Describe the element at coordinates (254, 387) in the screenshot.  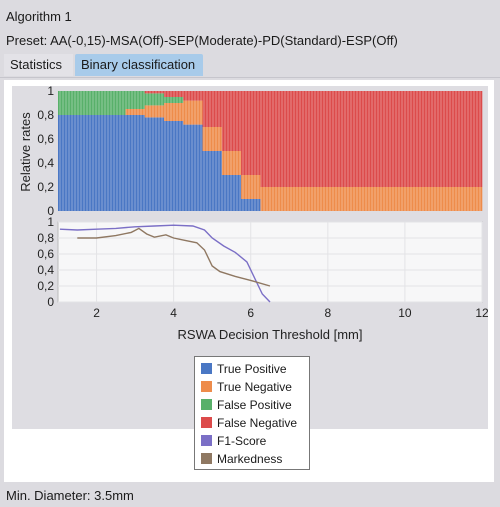
I see `legend-label: True Negative` at that location.